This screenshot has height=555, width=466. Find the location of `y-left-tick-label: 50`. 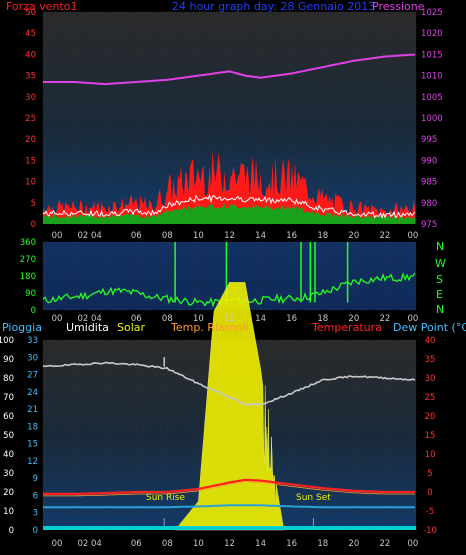

y-left-tick-label: 50 is located at coordinates (30, 13).